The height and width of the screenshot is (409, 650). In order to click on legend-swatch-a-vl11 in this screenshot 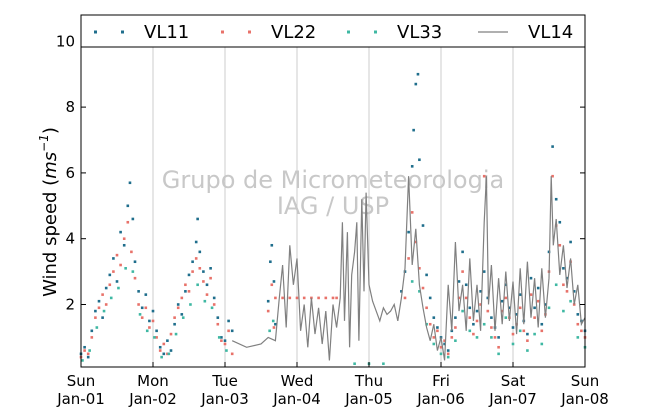, I will do `click(95, 32)`.